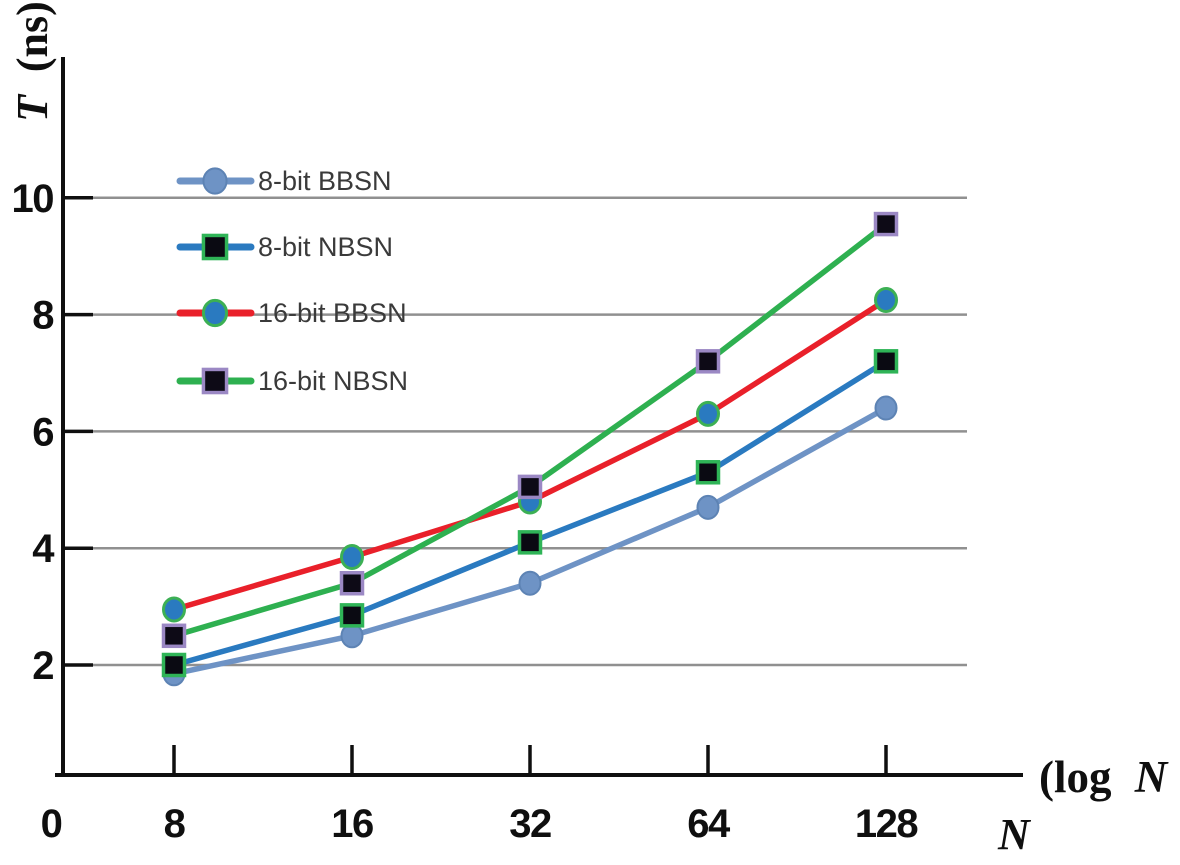  What do you see at coordinates (530, 824) in the screenshot?
I see `x-tick-label: 32` at bounding box center [530, 824].